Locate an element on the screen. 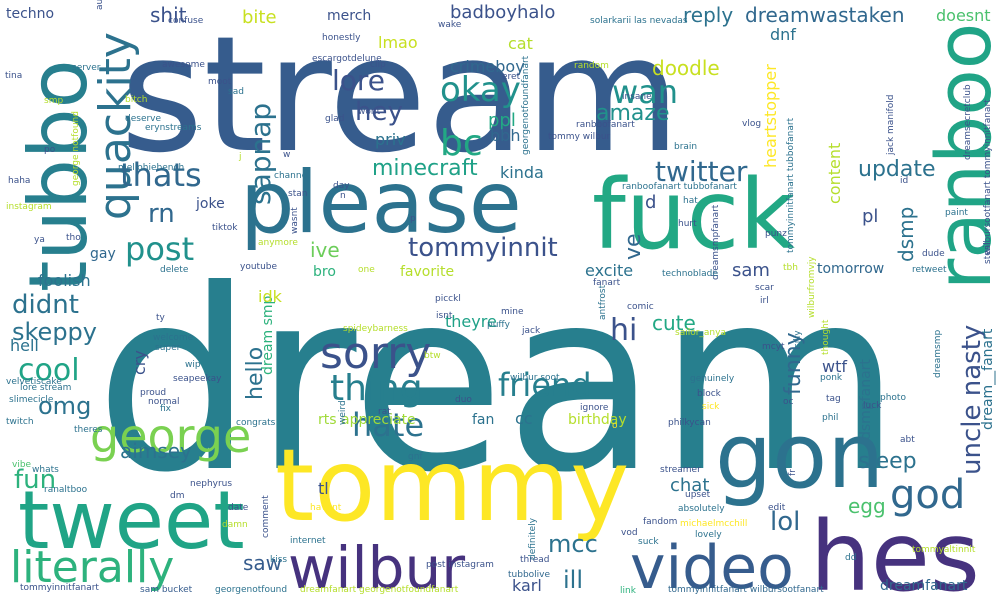  word-content: content is located at coordinates (834, 173).